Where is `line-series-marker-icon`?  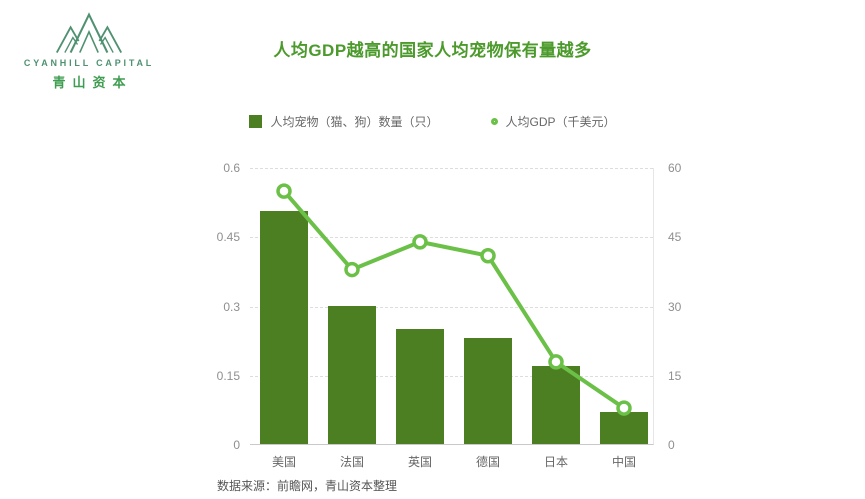 line-series-marker-icon is located at coordinates (494, 121).